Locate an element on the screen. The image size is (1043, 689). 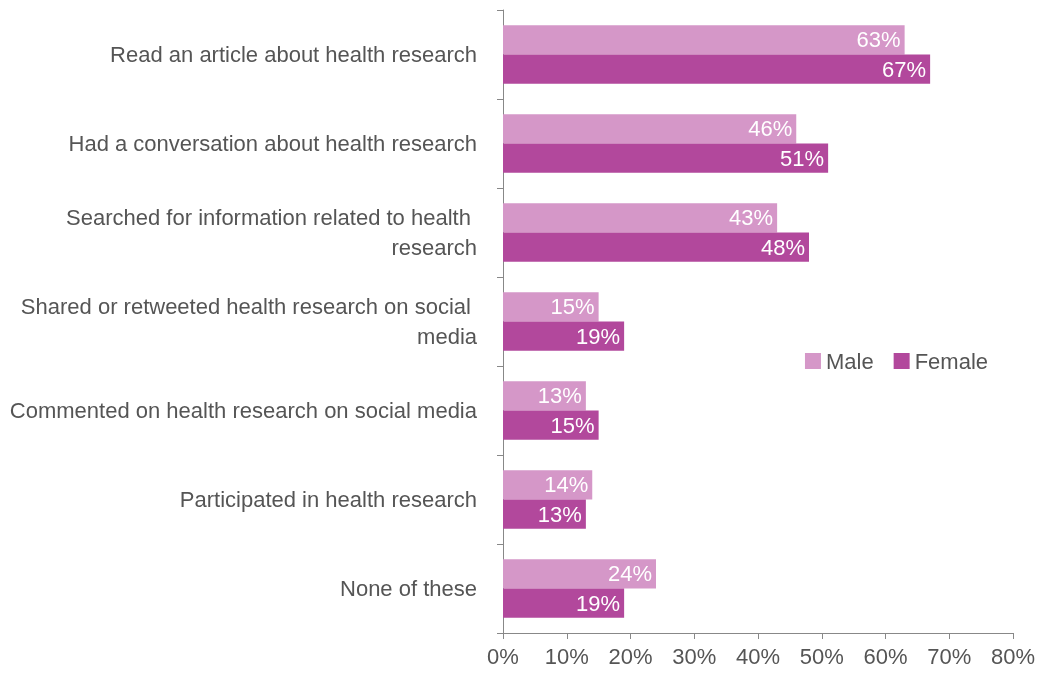
y-tick-label: Shared or retweeted health research on social media is located at coordinates (249, 321).